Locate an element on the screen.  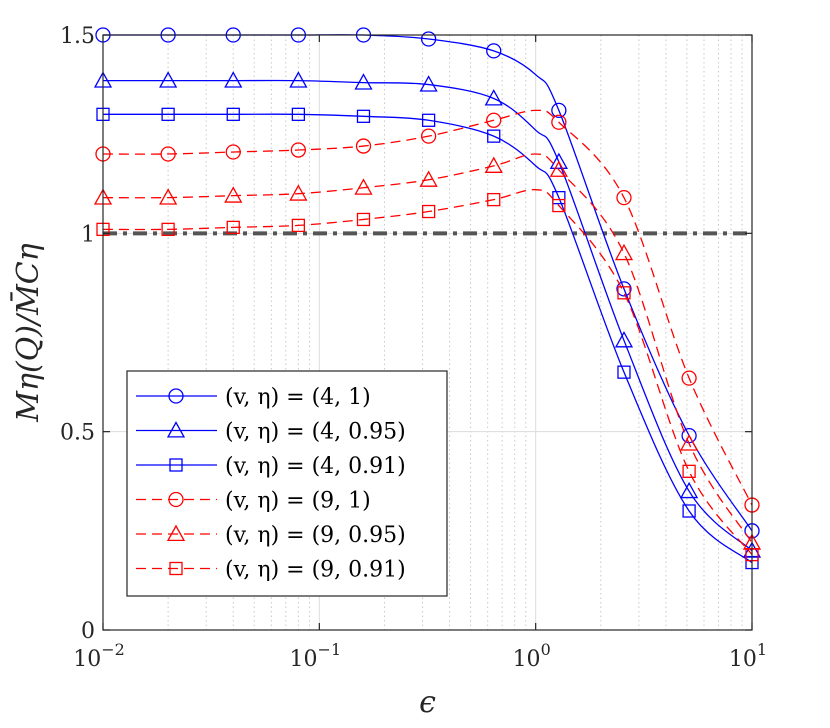
x-tick-exponent: 0 is located at coordinates (546, 649).